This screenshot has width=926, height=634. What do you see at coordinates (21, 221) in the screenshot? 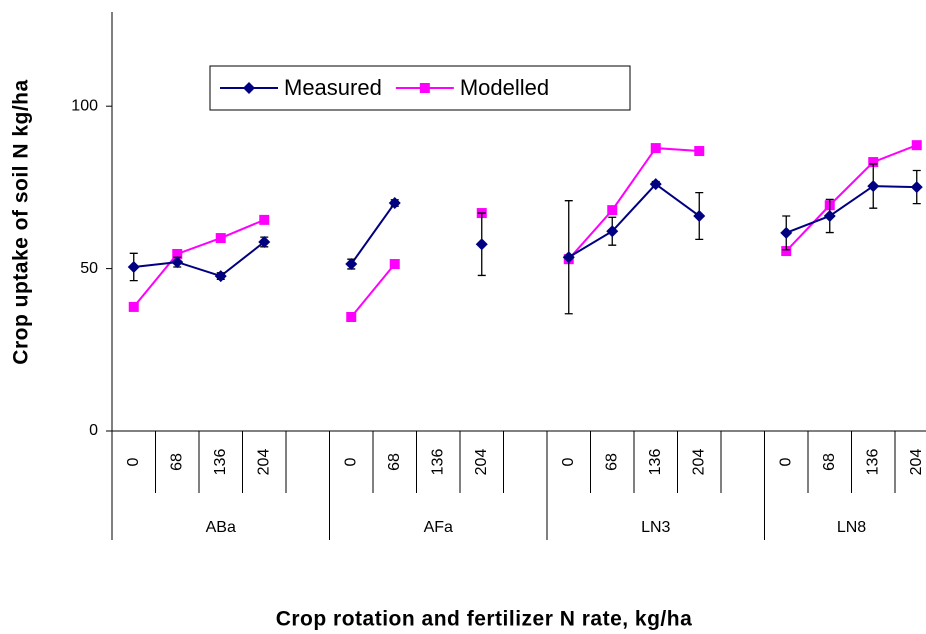
I see `y-axis-title: Crop uptake of soil N kg/ha` at bounding box center [21, 221].